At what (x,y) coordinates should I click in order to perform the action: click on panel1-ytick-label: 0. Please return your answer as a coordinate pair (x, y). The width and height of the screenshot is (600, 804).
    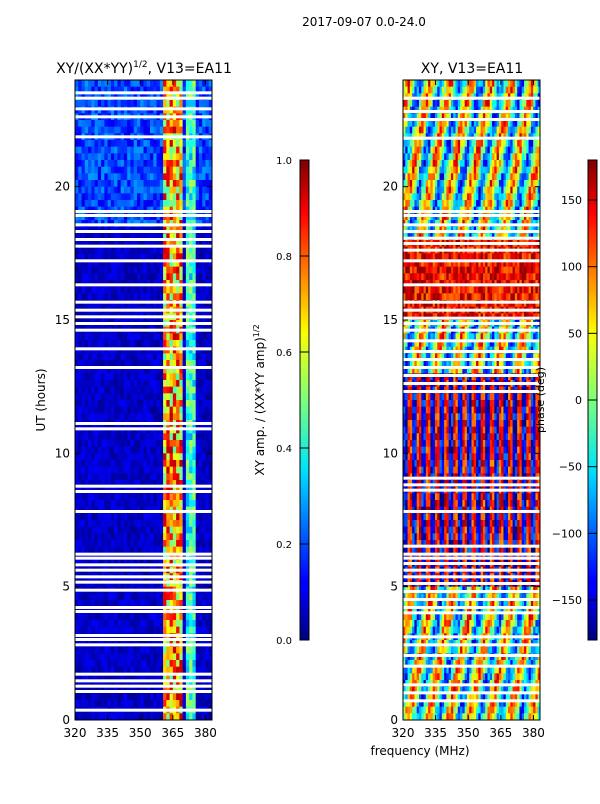
    Looking at the image, I should click on (66, 720).